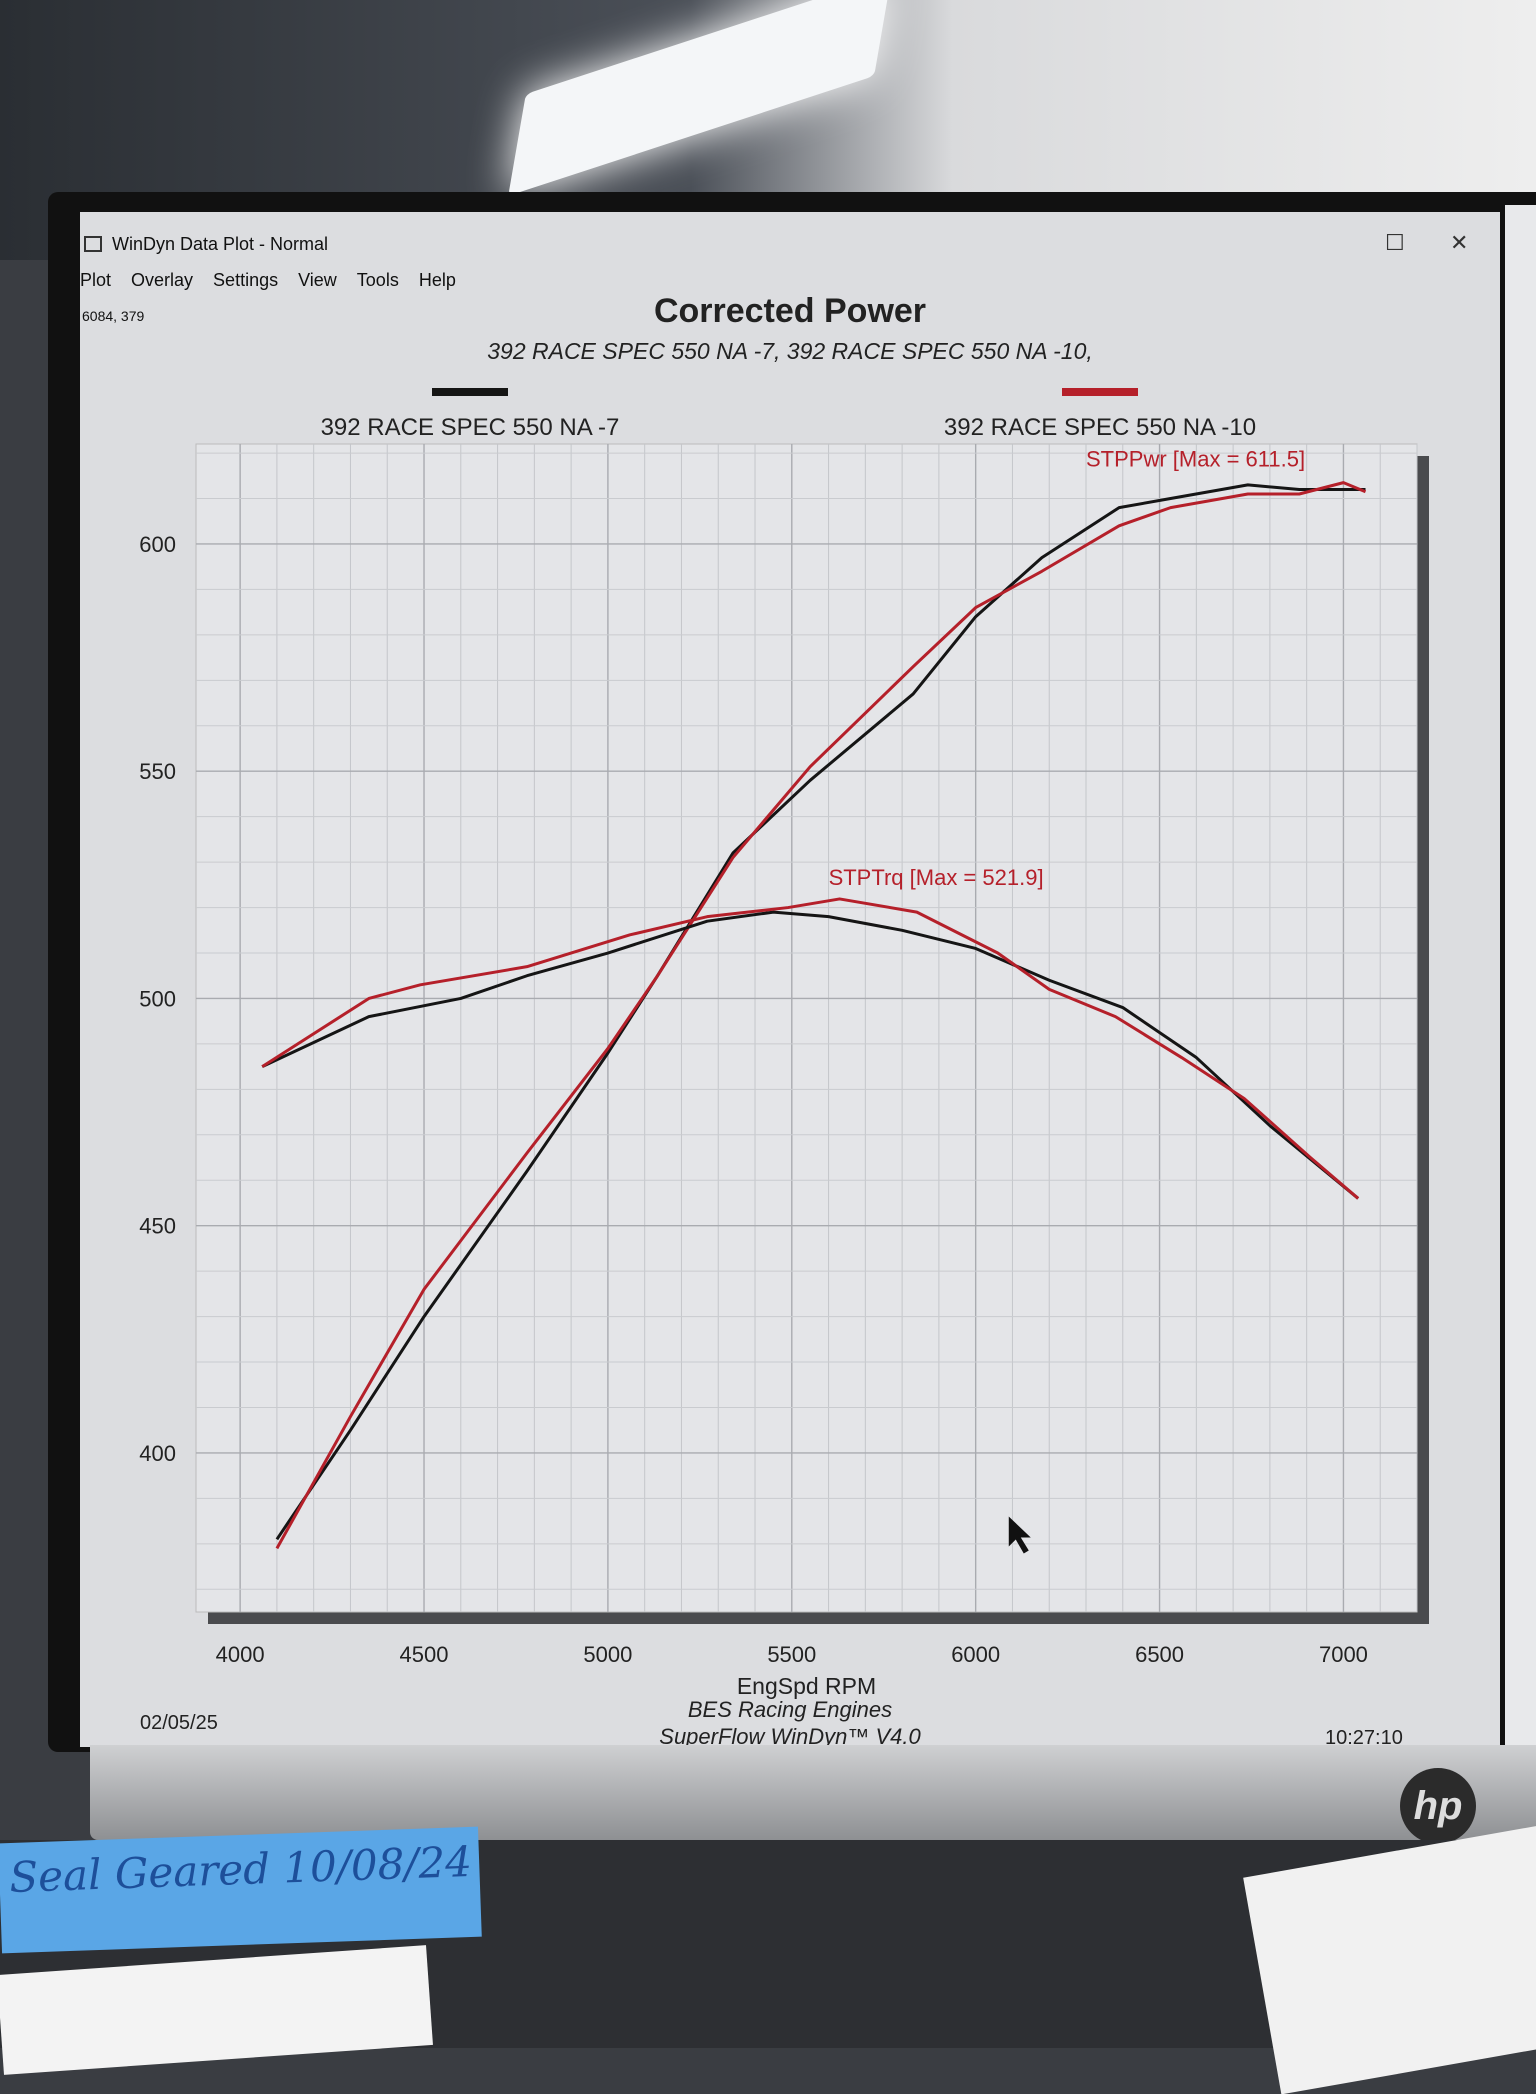 The width and height of the screenshot is (1536, 2094). I want to click on y-tick-label: 500, so click(157, 998).